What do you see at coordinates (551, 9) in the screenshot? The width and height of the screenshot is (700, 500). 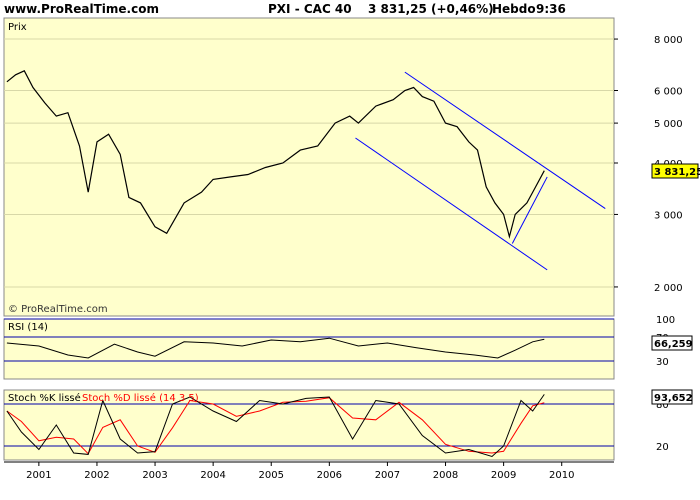 I see `time-label: 9:36` at bounding box center [551, 9].